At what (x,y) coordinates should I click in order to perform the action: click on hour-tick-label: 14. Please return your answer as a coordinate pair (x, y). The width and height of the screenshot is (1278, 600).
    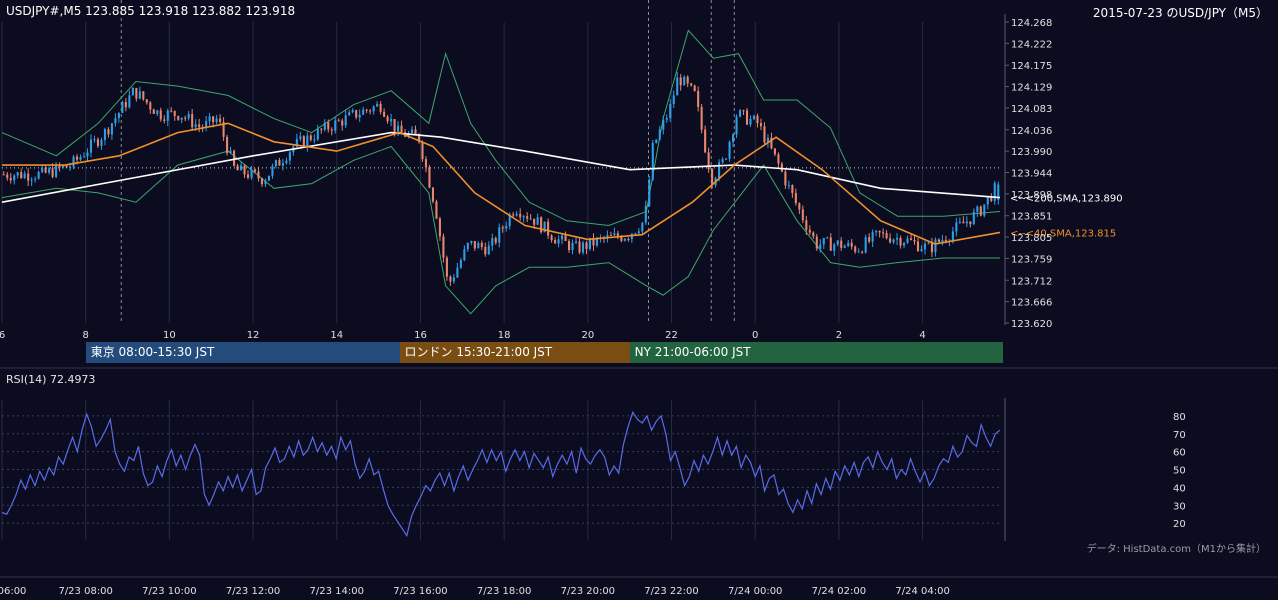
    Looking at the image, I should click on (336, 335).